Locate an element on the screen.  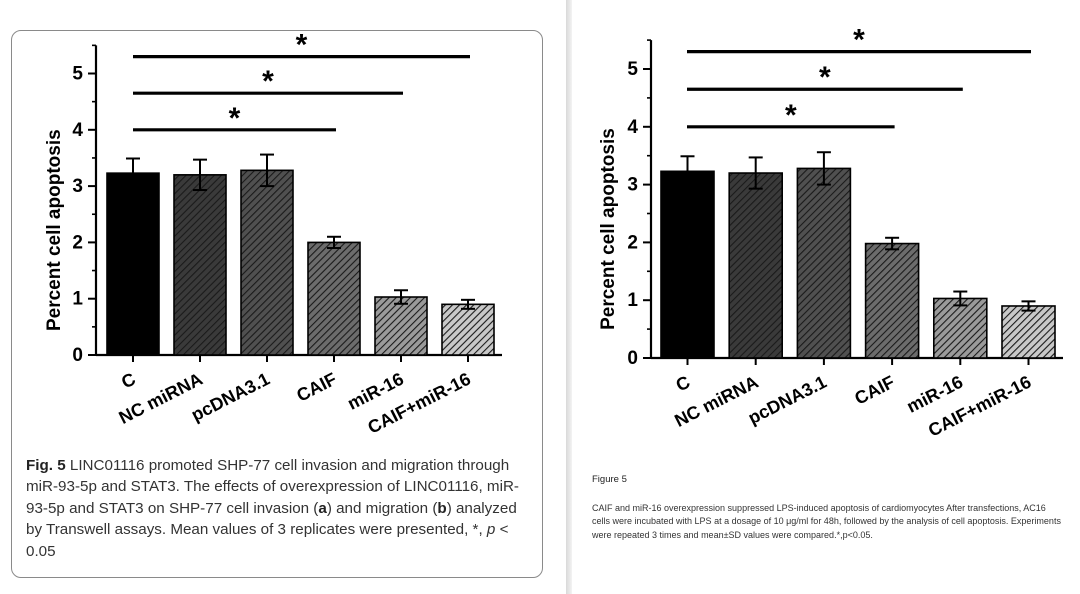
left-category-label-0: C is located at coordinates (128, 381).